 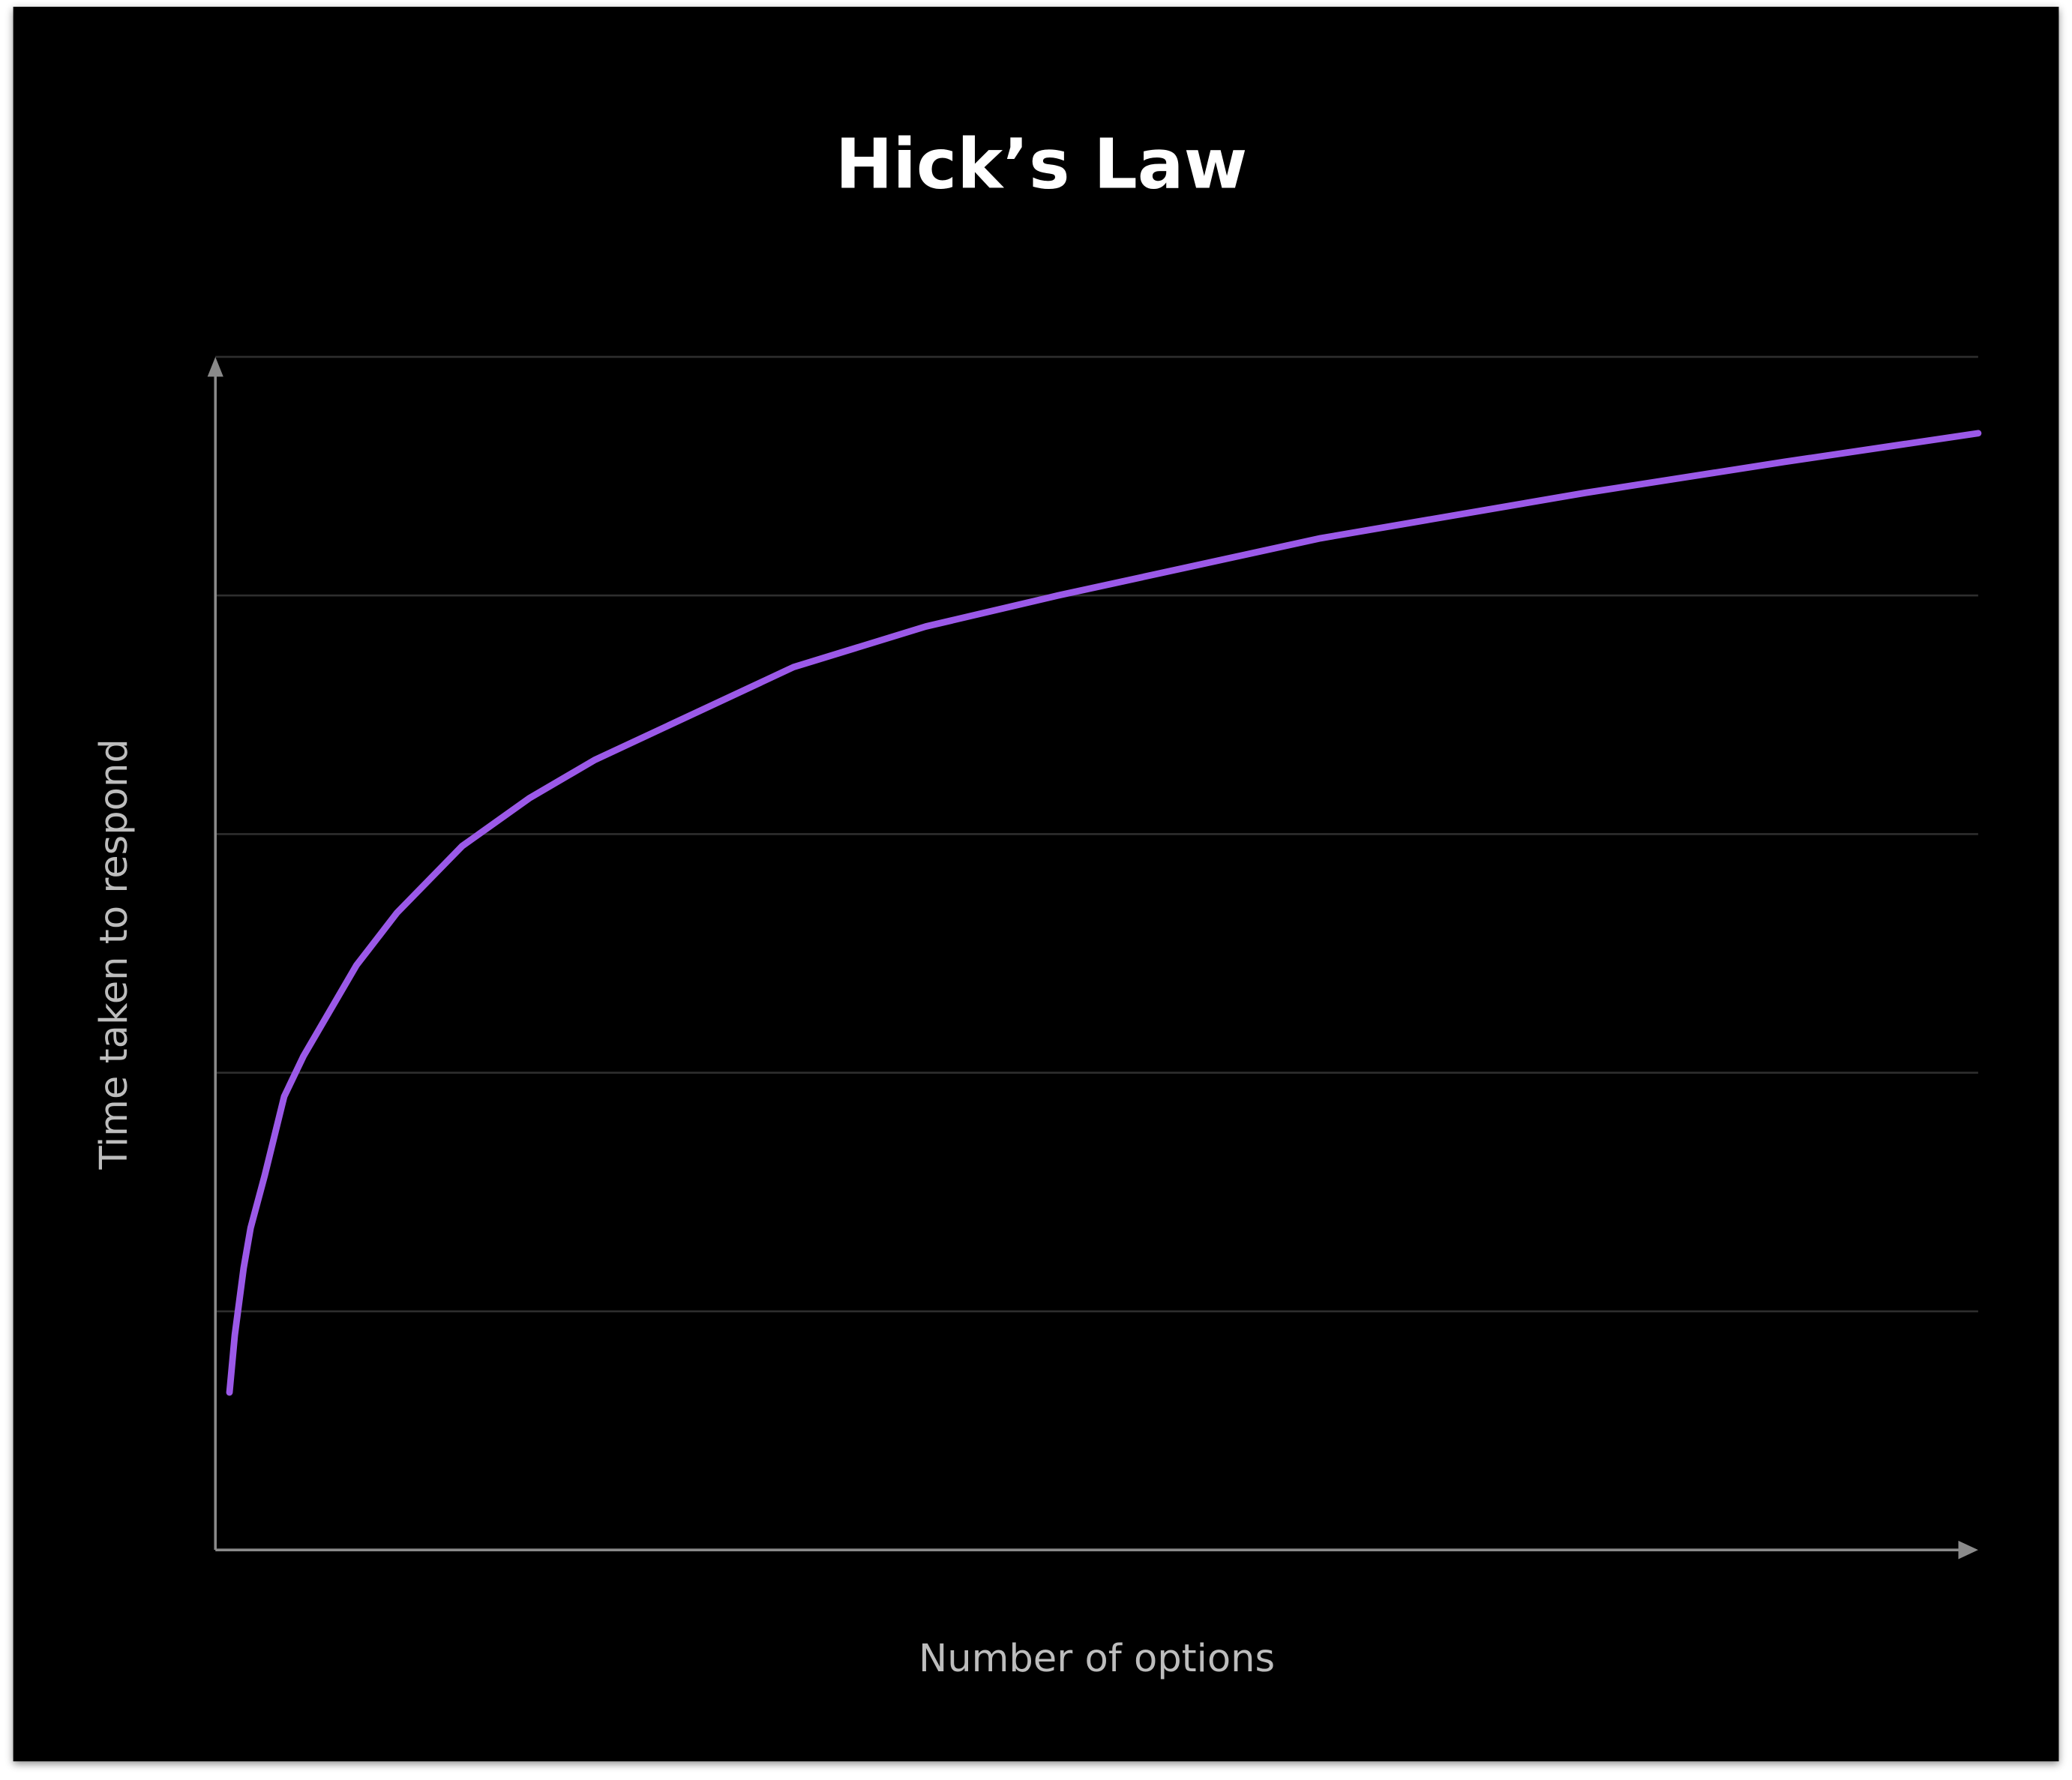 I want to click on x-axis-arrow, so click(x=1968, y=1550).